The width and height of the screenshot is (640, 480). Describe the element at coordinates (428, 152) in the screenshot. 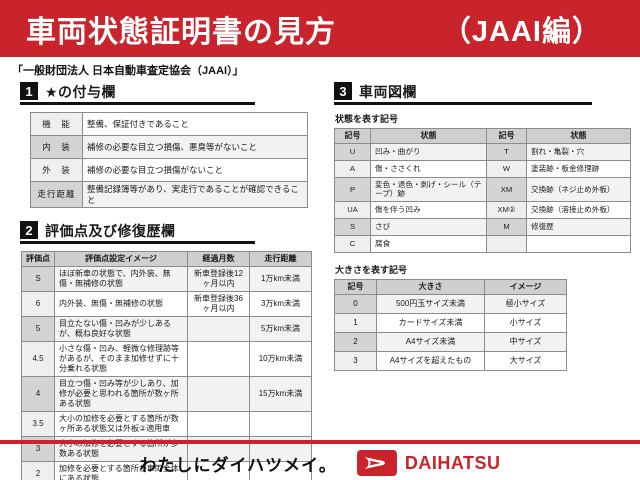

I see `state-cell: 凹み・曲がり` at that location.